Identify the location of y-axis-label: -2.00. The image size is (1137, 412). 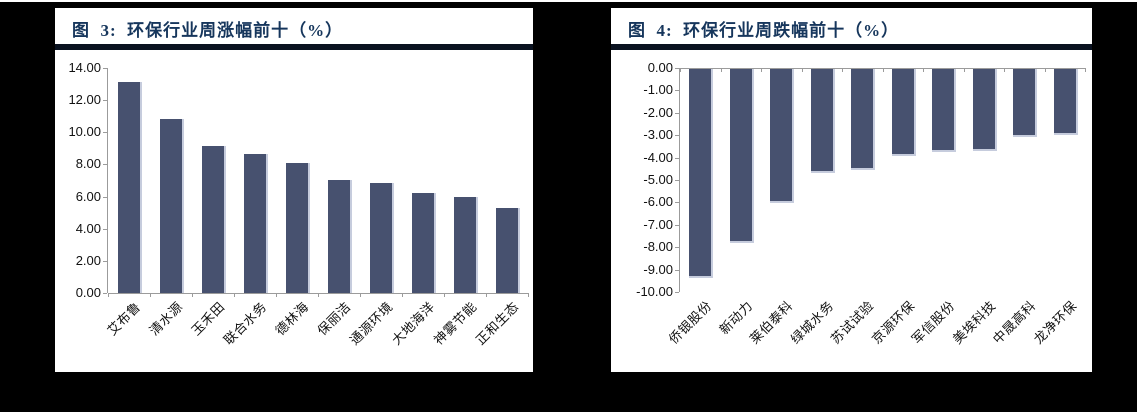
(658, 112).